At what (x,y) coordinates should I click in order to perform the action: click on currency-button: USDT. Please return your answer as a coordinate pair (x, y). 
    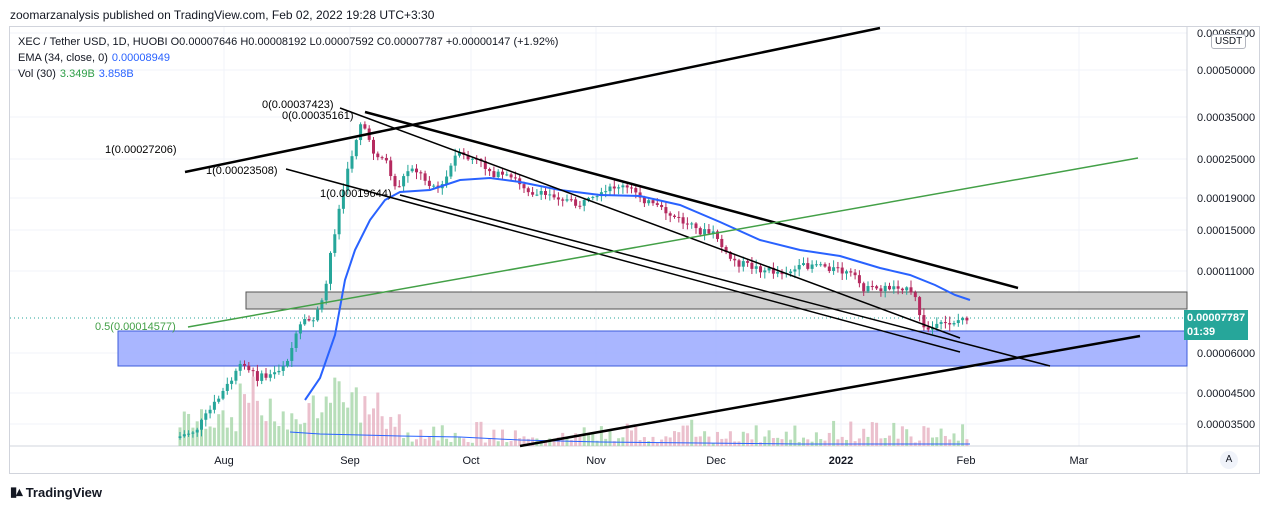
    Looking at the image, I should click on (1229, 41).